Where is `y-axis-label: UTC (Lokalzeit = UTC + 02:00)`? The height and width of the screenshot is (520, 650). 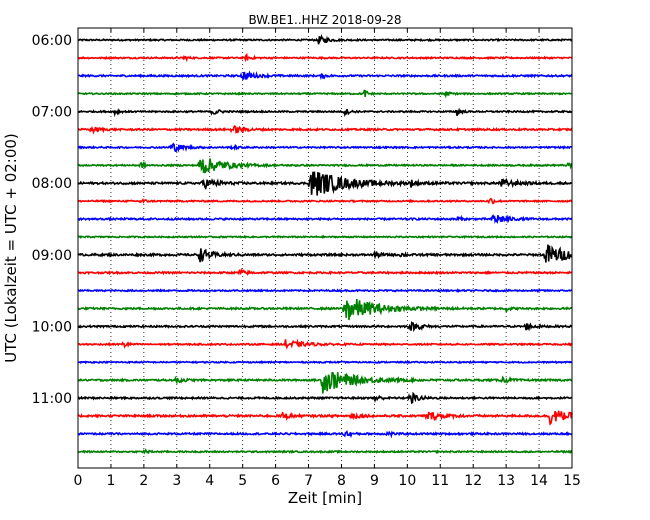 y-axis-label: UTC (Lokalzeit = UTC + 02:00) is located at coordinates (11, 248).